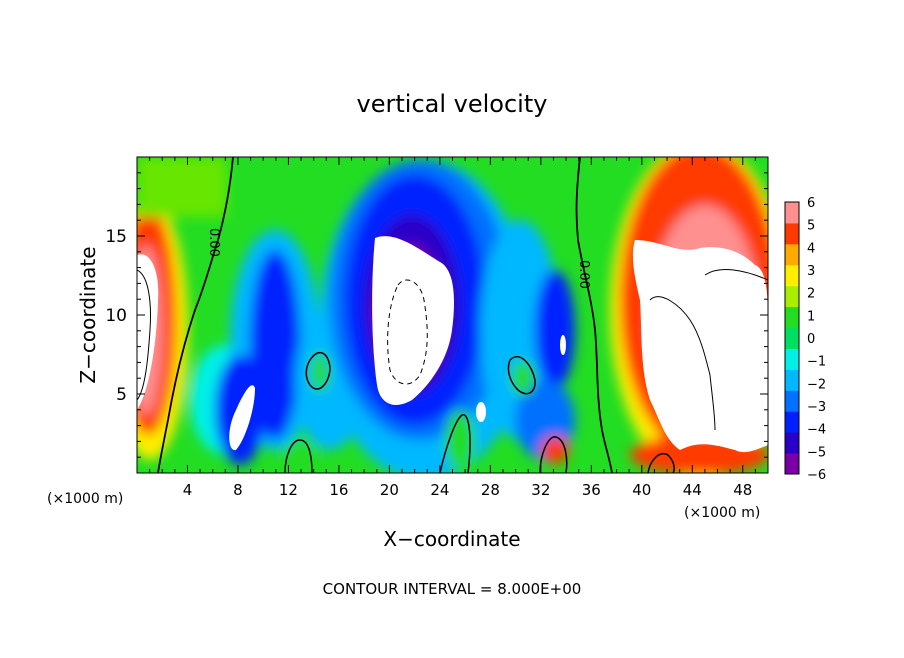  Describe the element at coordinates (583, 274) in the screenshot. I see `contour-label-2: 0.00` at that location.